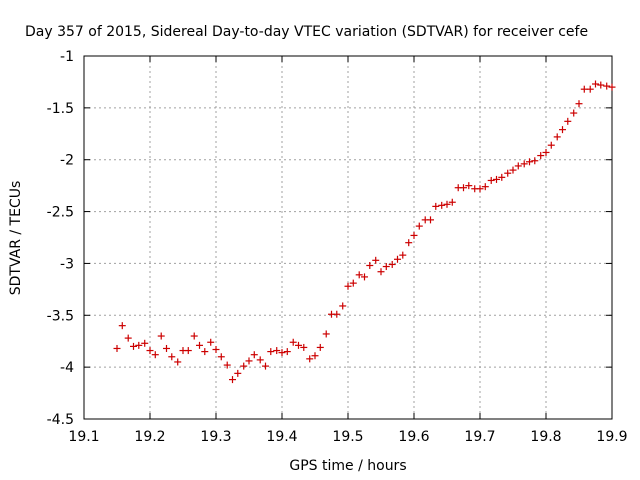 This screenshot has height=480, width=640. What do you see at coordinates (149, 437) in the screenshot?
I see `x-tick-label: 19.2` at bounding box center [149, 437].